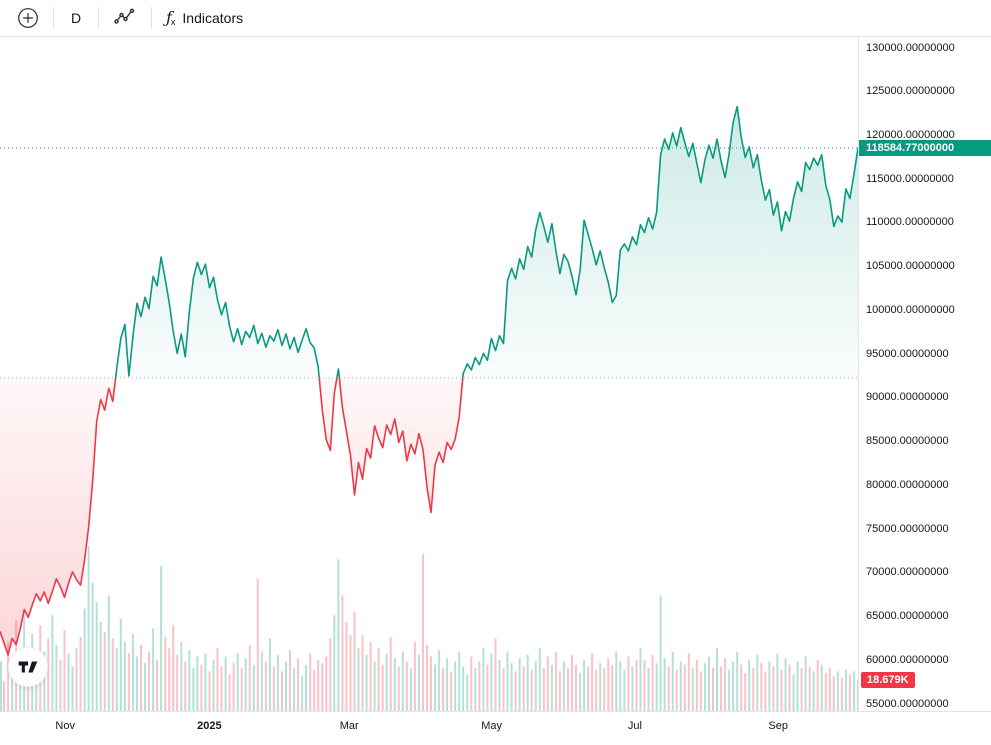 The height and width of the screenshot is (745, 991). I want to click on chart-style-button, so click(125, 18).